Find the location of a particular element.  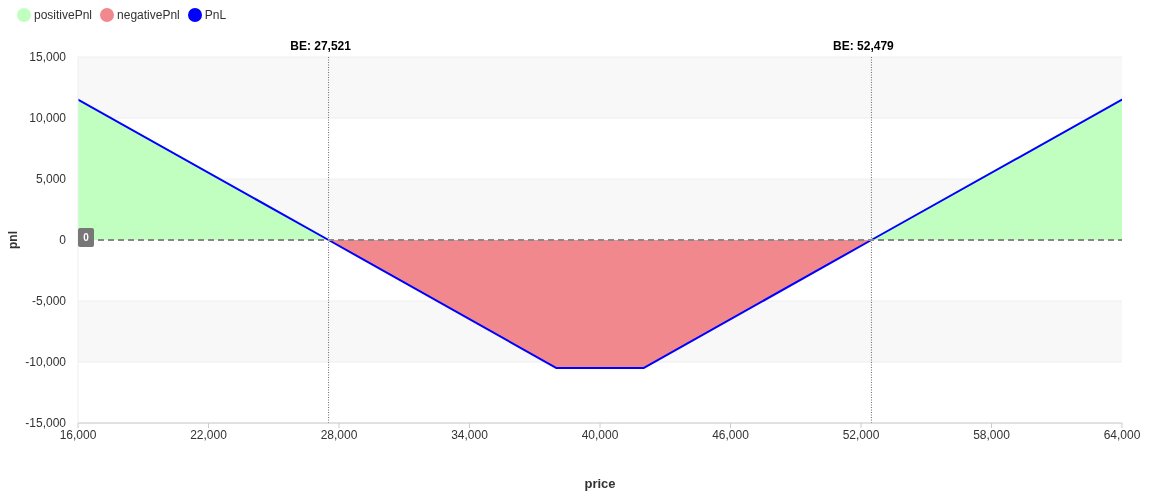

y-tick-label: -5,000 is located at coordinates (49, 301).